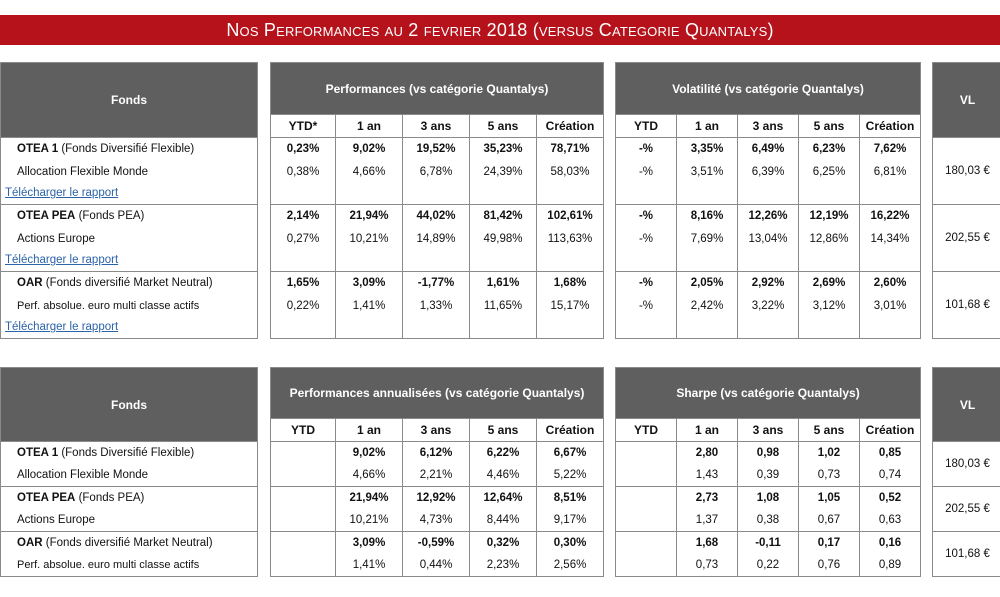 The height and width of the screenshot is (597, 1000). Describe the element at coordinates (890, 126) in the screenshot. I see `vol-col-header: Création` at that location.